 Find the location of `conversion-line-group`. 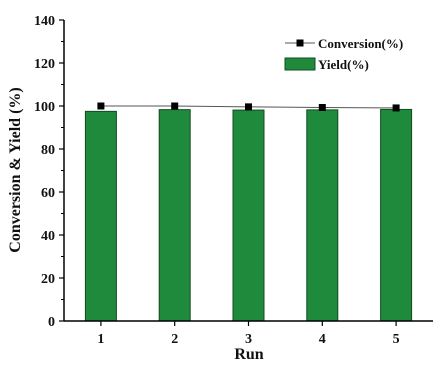

conversion-line-group is located at coordinates (248, 107).